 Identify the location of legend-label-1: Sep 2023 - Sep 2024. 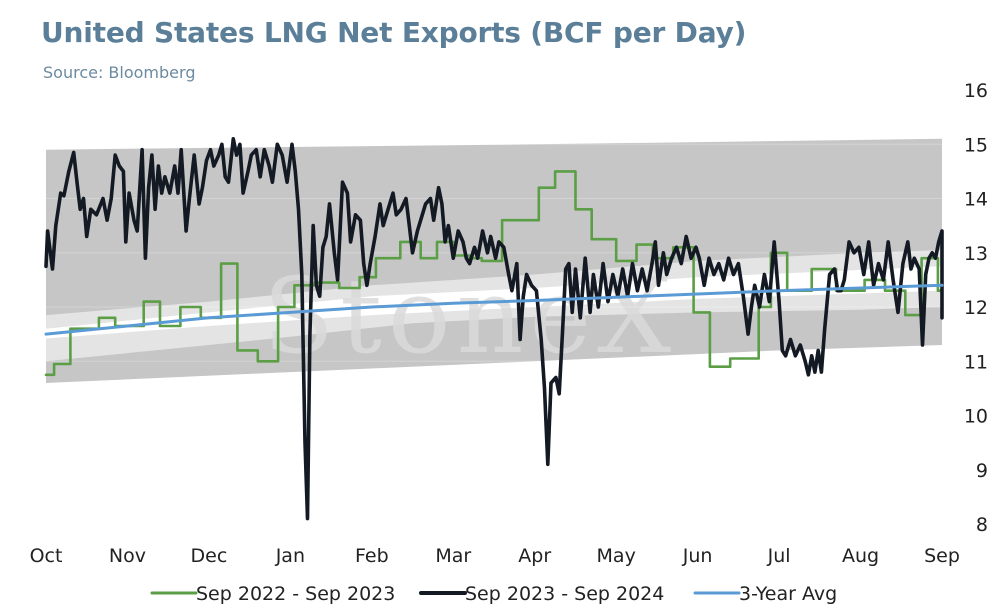
(564, 594).